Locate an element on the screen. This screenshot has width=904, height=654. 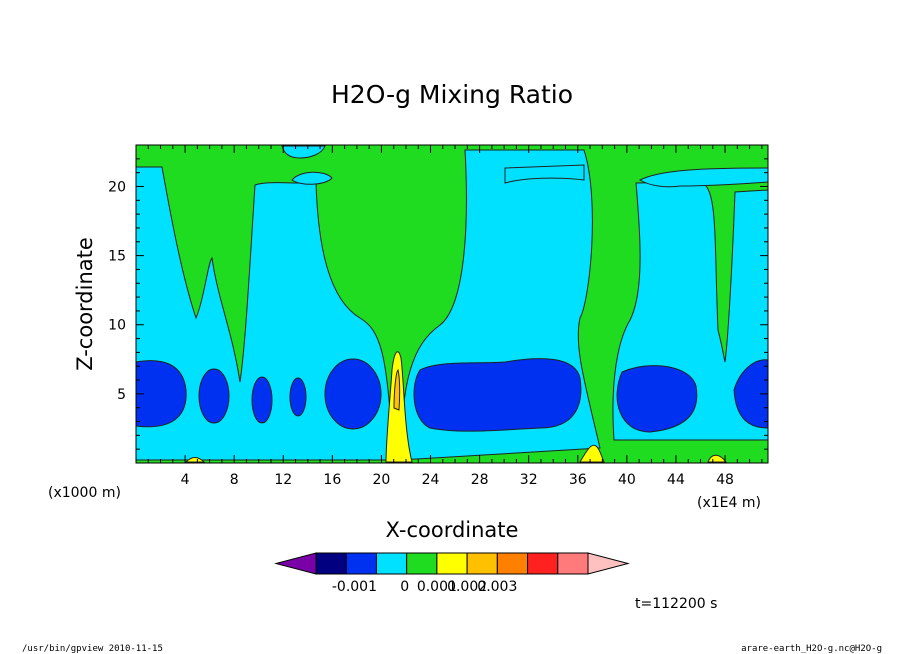
y-tick-label: 10 is located at coordinates (117, 326).